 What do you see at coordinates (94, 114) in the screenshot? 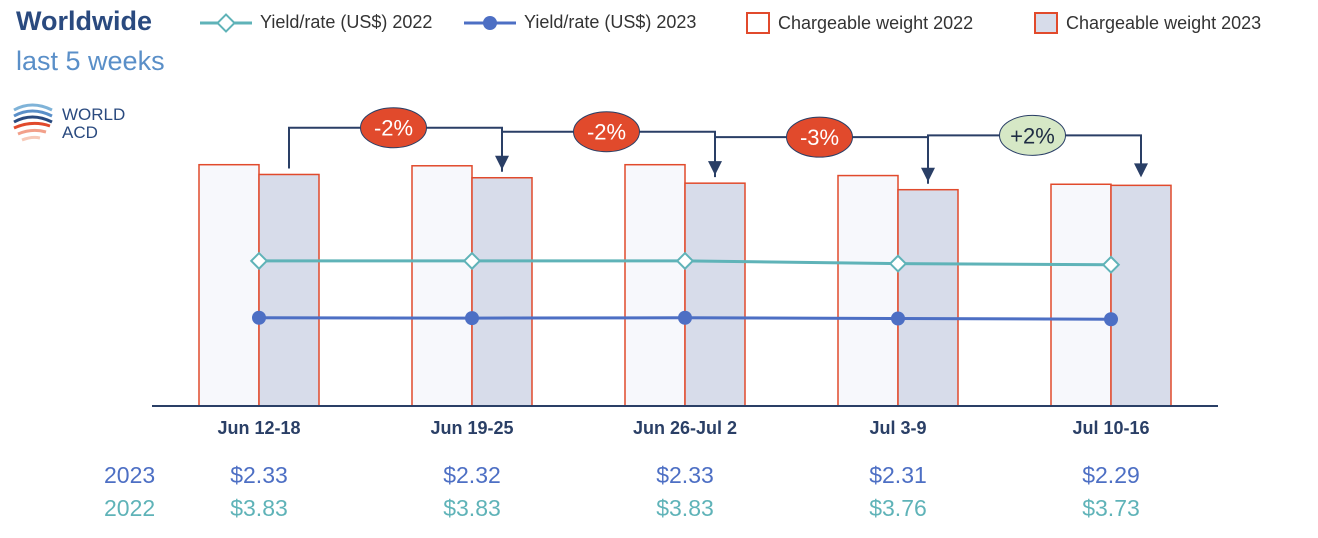
I see `logo-text-line1: WORLD` at bounding box center [94, 114].